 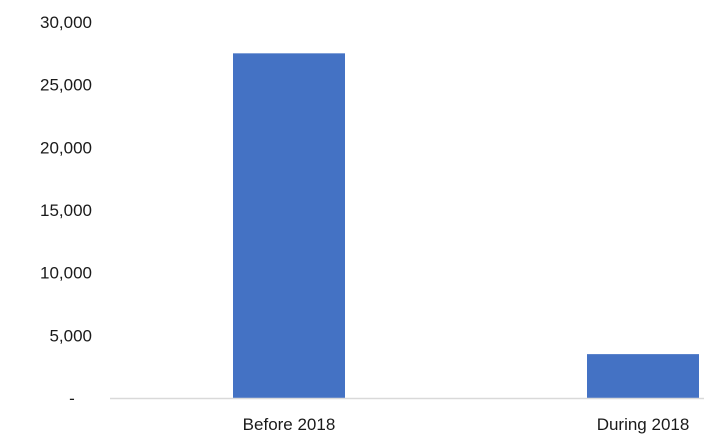 I want to click on y-axis-labels: - 5,000 10,000 15,000 20,000 25,000 30,000, so click(x=66, y=210).